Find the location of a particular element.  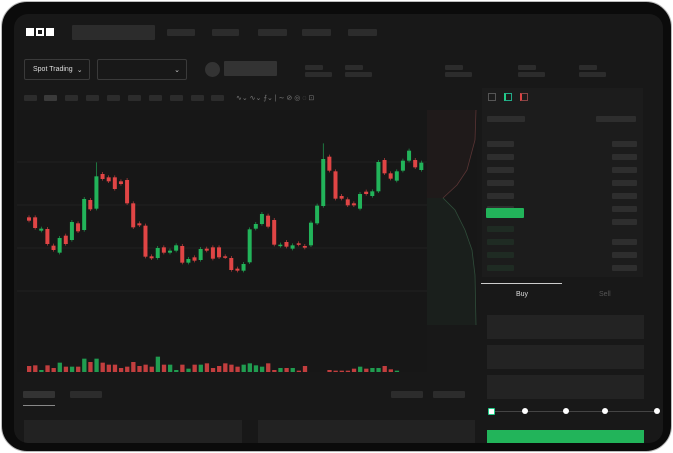

slider-handle is located at coordinates (491, 411).